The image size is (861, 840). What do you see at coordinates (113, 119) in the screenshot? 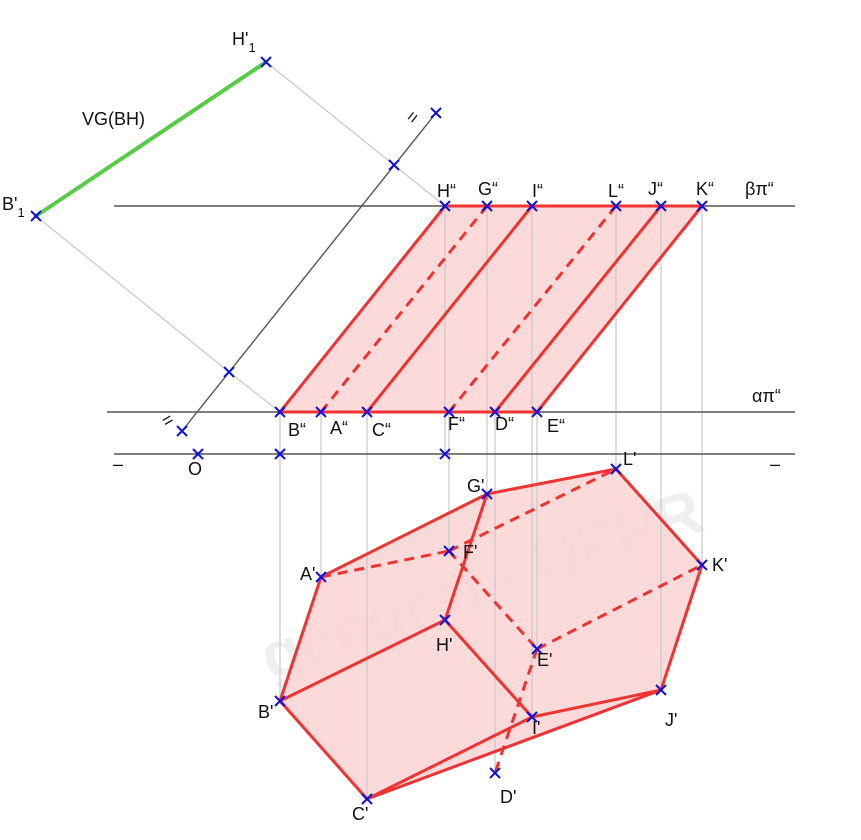
I see `true-length-label: VG(BH)` at bounding box center [113, 119].